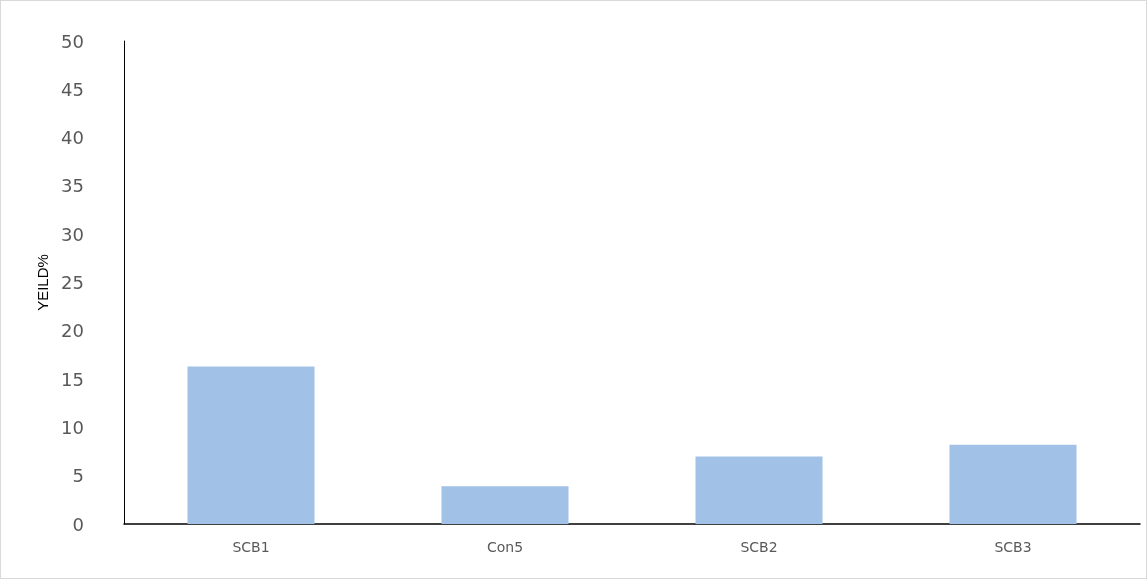  What do you see at coordinates (1013, 547) in the screenshot?
I see `x-tick-label: SCB3` at bounding box center [1013, 547].